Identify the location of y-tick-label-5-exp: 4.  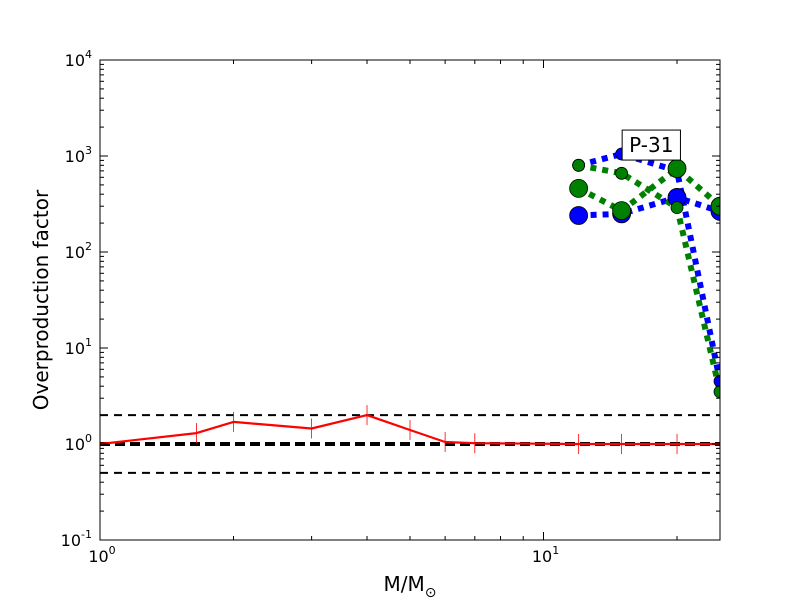
(88, 54).